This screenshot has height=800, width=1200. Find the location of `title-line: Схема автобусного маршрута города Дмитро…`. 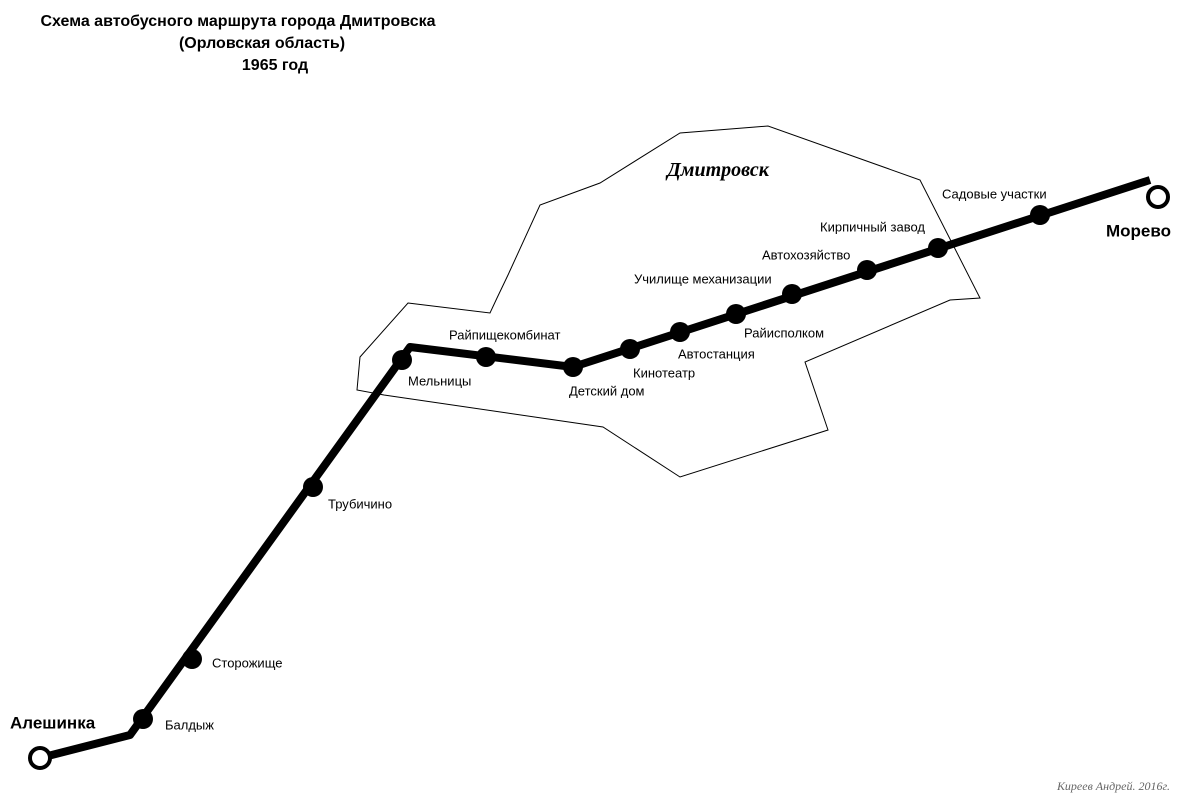

title-line: Схема автобусного маршрута города Дмитро… is located at coordinates (237, 21).